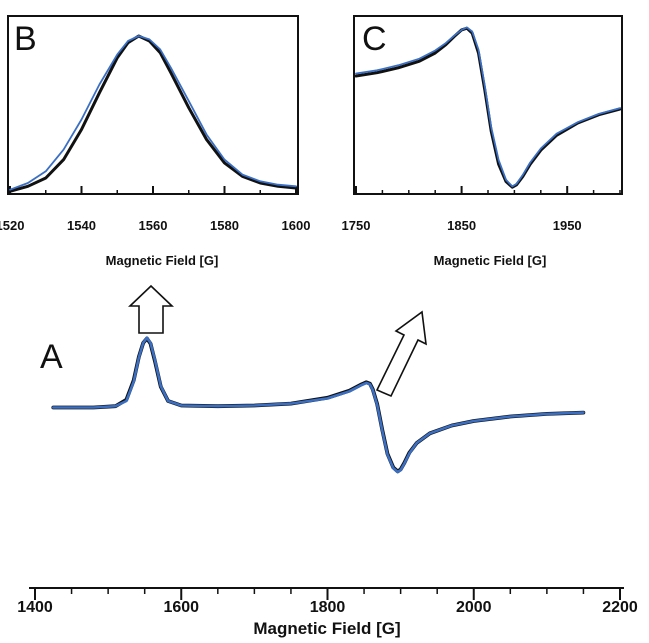 The height and width of the screenshot is (643, 649). I want to click on zoom-arrow-to-c, so click(401, 354).